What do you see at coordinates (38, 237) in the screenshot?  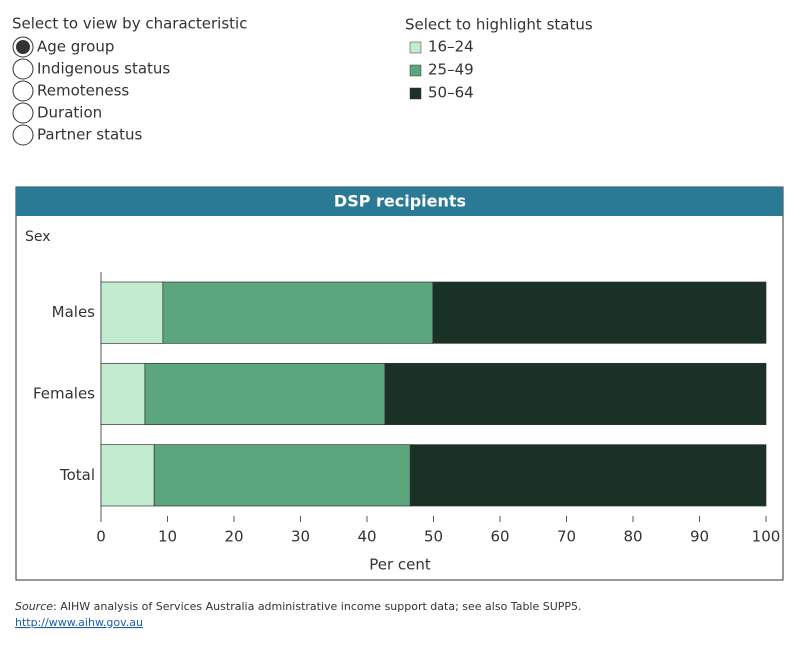 I see `y-axis-title: Sex` at bounding box center [38, 237].